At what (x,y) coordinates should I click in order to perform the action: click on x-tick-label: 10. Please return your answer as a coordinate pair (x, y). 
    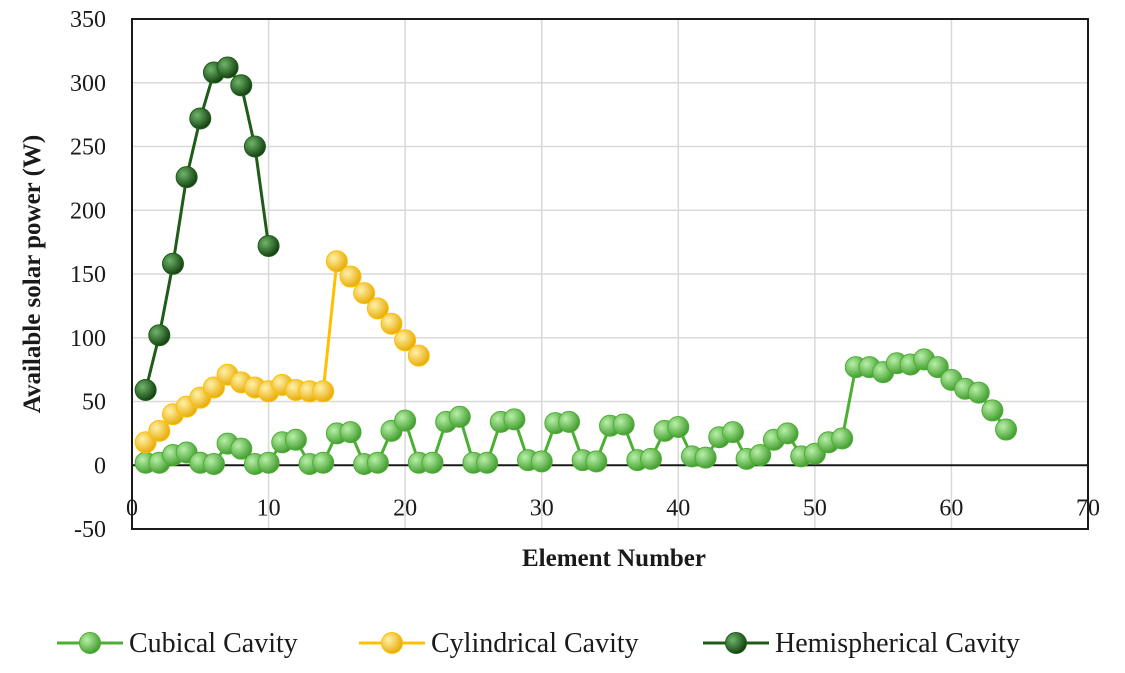
    Looking at the image, I should click on (269, 508).